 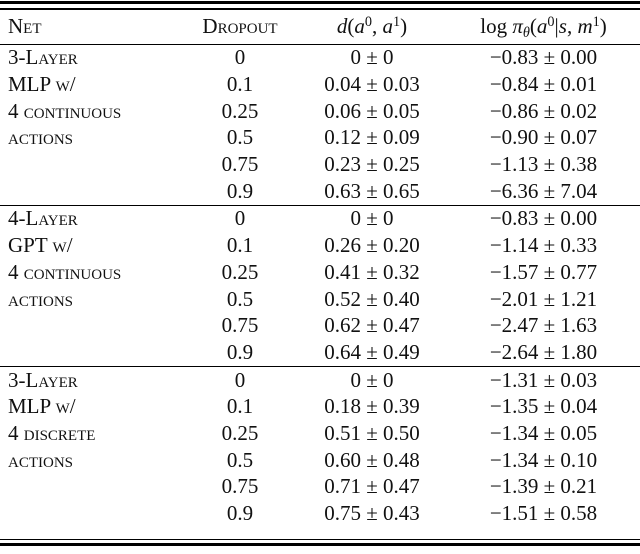 What do you see at coordinates (52, 432) in the screenshot?
I see `net-cell: 4 discrete` at bounding box center [52, 432].